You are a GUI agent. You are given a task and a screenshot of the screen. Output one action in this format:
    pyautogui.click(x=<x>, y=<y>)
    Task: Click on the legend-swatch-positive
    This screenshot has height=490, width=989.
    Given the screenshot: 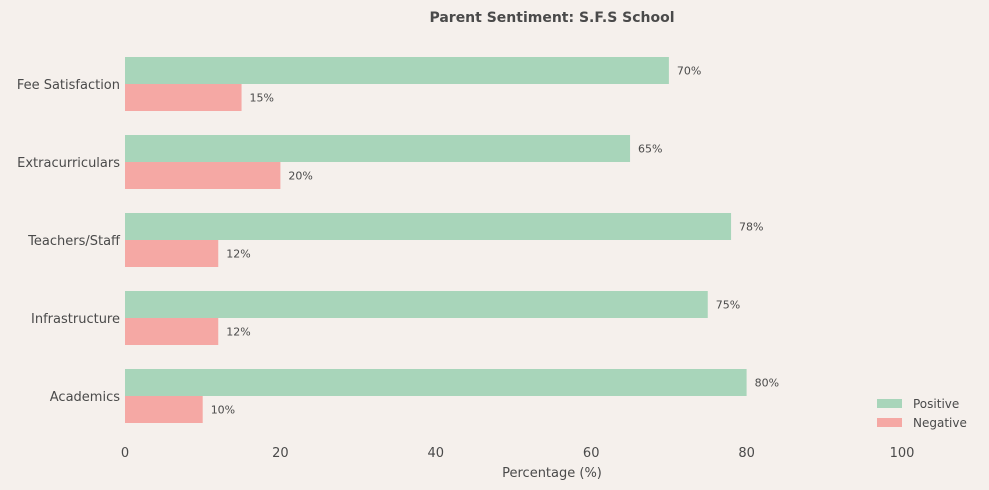 What is the action you would take?
    pyautogui.click(x=889, y=403)
    